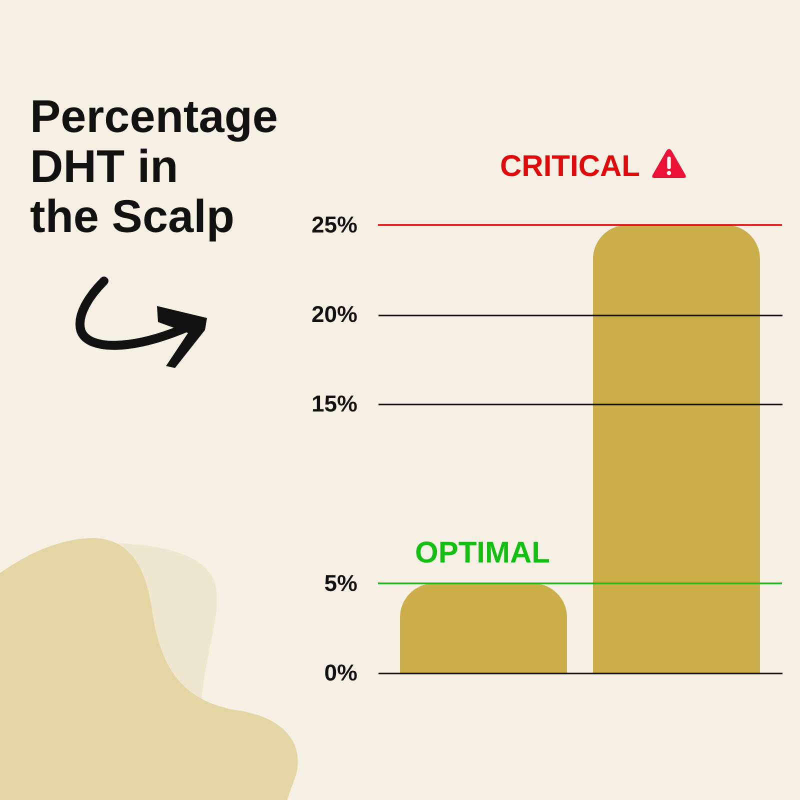  What do you see at coordinates (334, 314) in the screenshot?
I see `y-tick-label: 20%` at bounding box center [334, 314].